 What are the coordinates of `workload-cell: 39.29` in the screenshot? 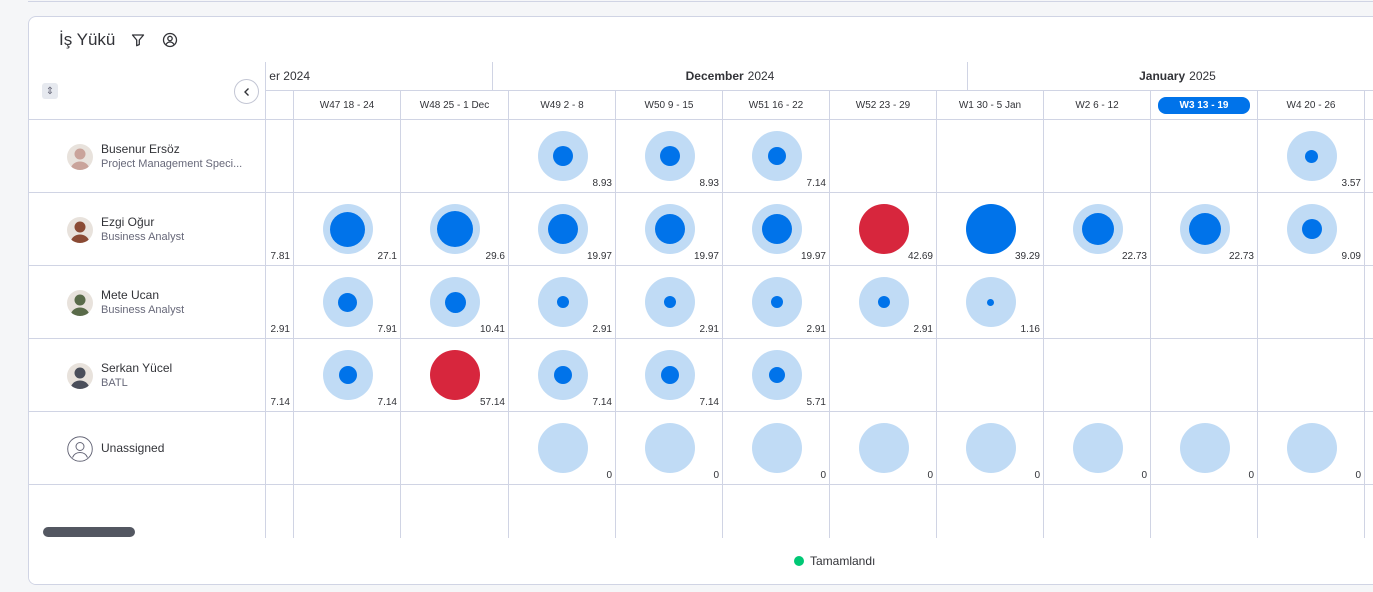 It's located at (990, 229).